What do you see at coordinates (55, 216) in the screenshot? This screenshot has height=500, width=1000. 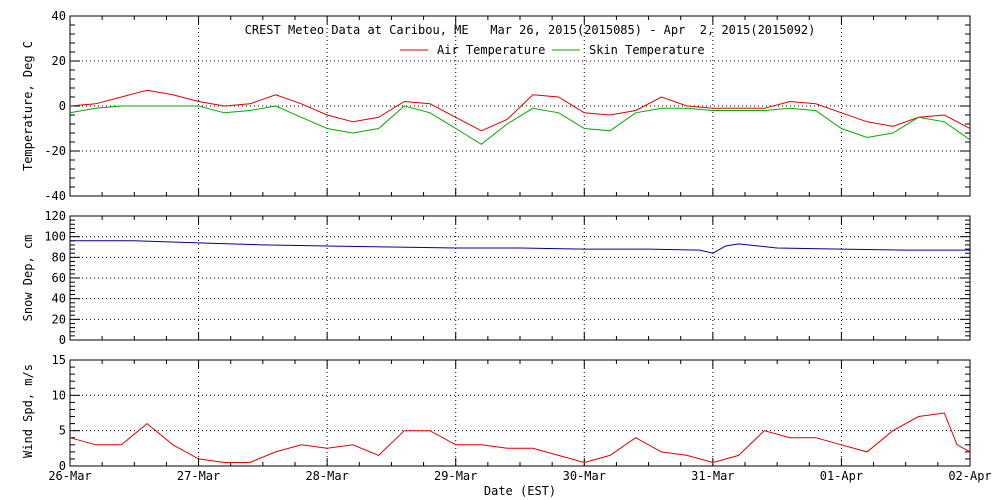 I see `y-tick-label: 120` at bounding box center [55, 216].